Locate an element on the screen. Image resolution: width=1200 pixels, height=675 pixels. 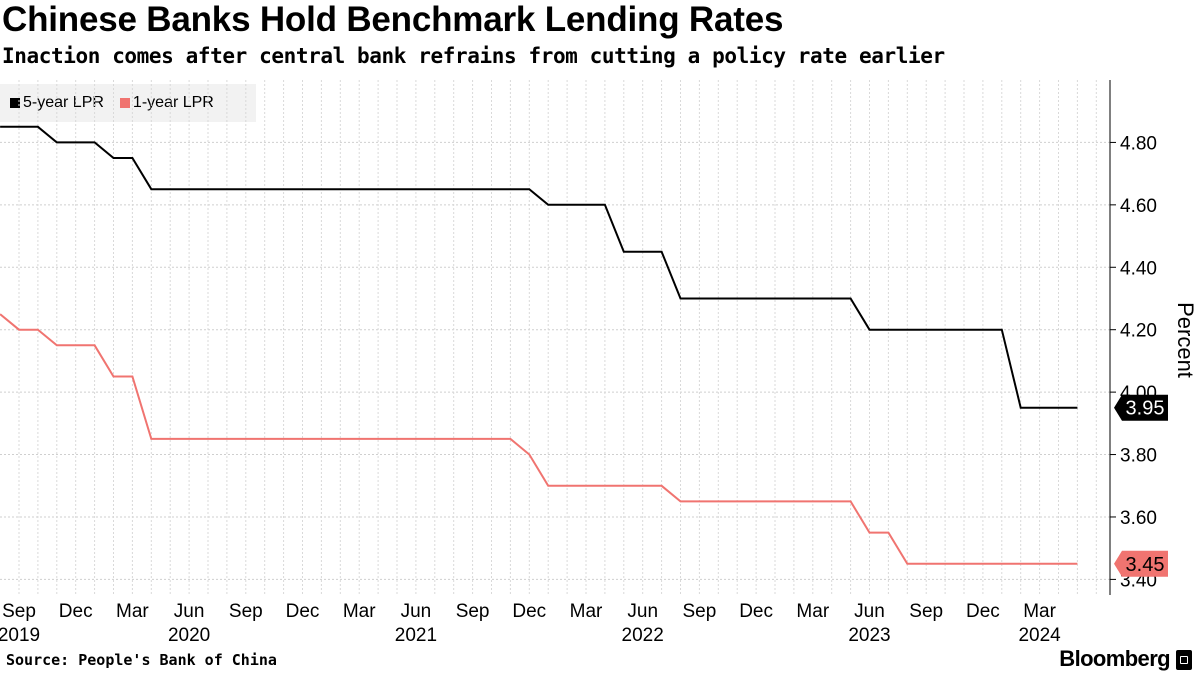
legend-item-5-year: 5-year LPR is located at coordinates (57, 103).